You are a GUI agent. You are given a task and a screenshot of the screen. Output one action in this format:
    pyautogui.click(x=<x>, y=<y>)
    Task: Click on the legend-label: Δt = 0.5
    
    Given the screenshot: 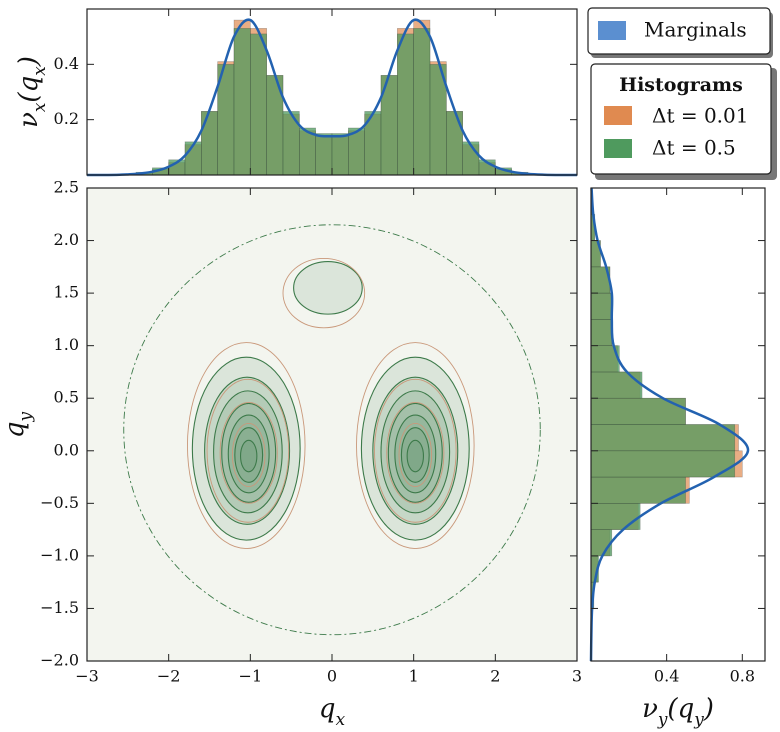 What is the action you would take?
    pyautogui.click(x=694, y=148)
    